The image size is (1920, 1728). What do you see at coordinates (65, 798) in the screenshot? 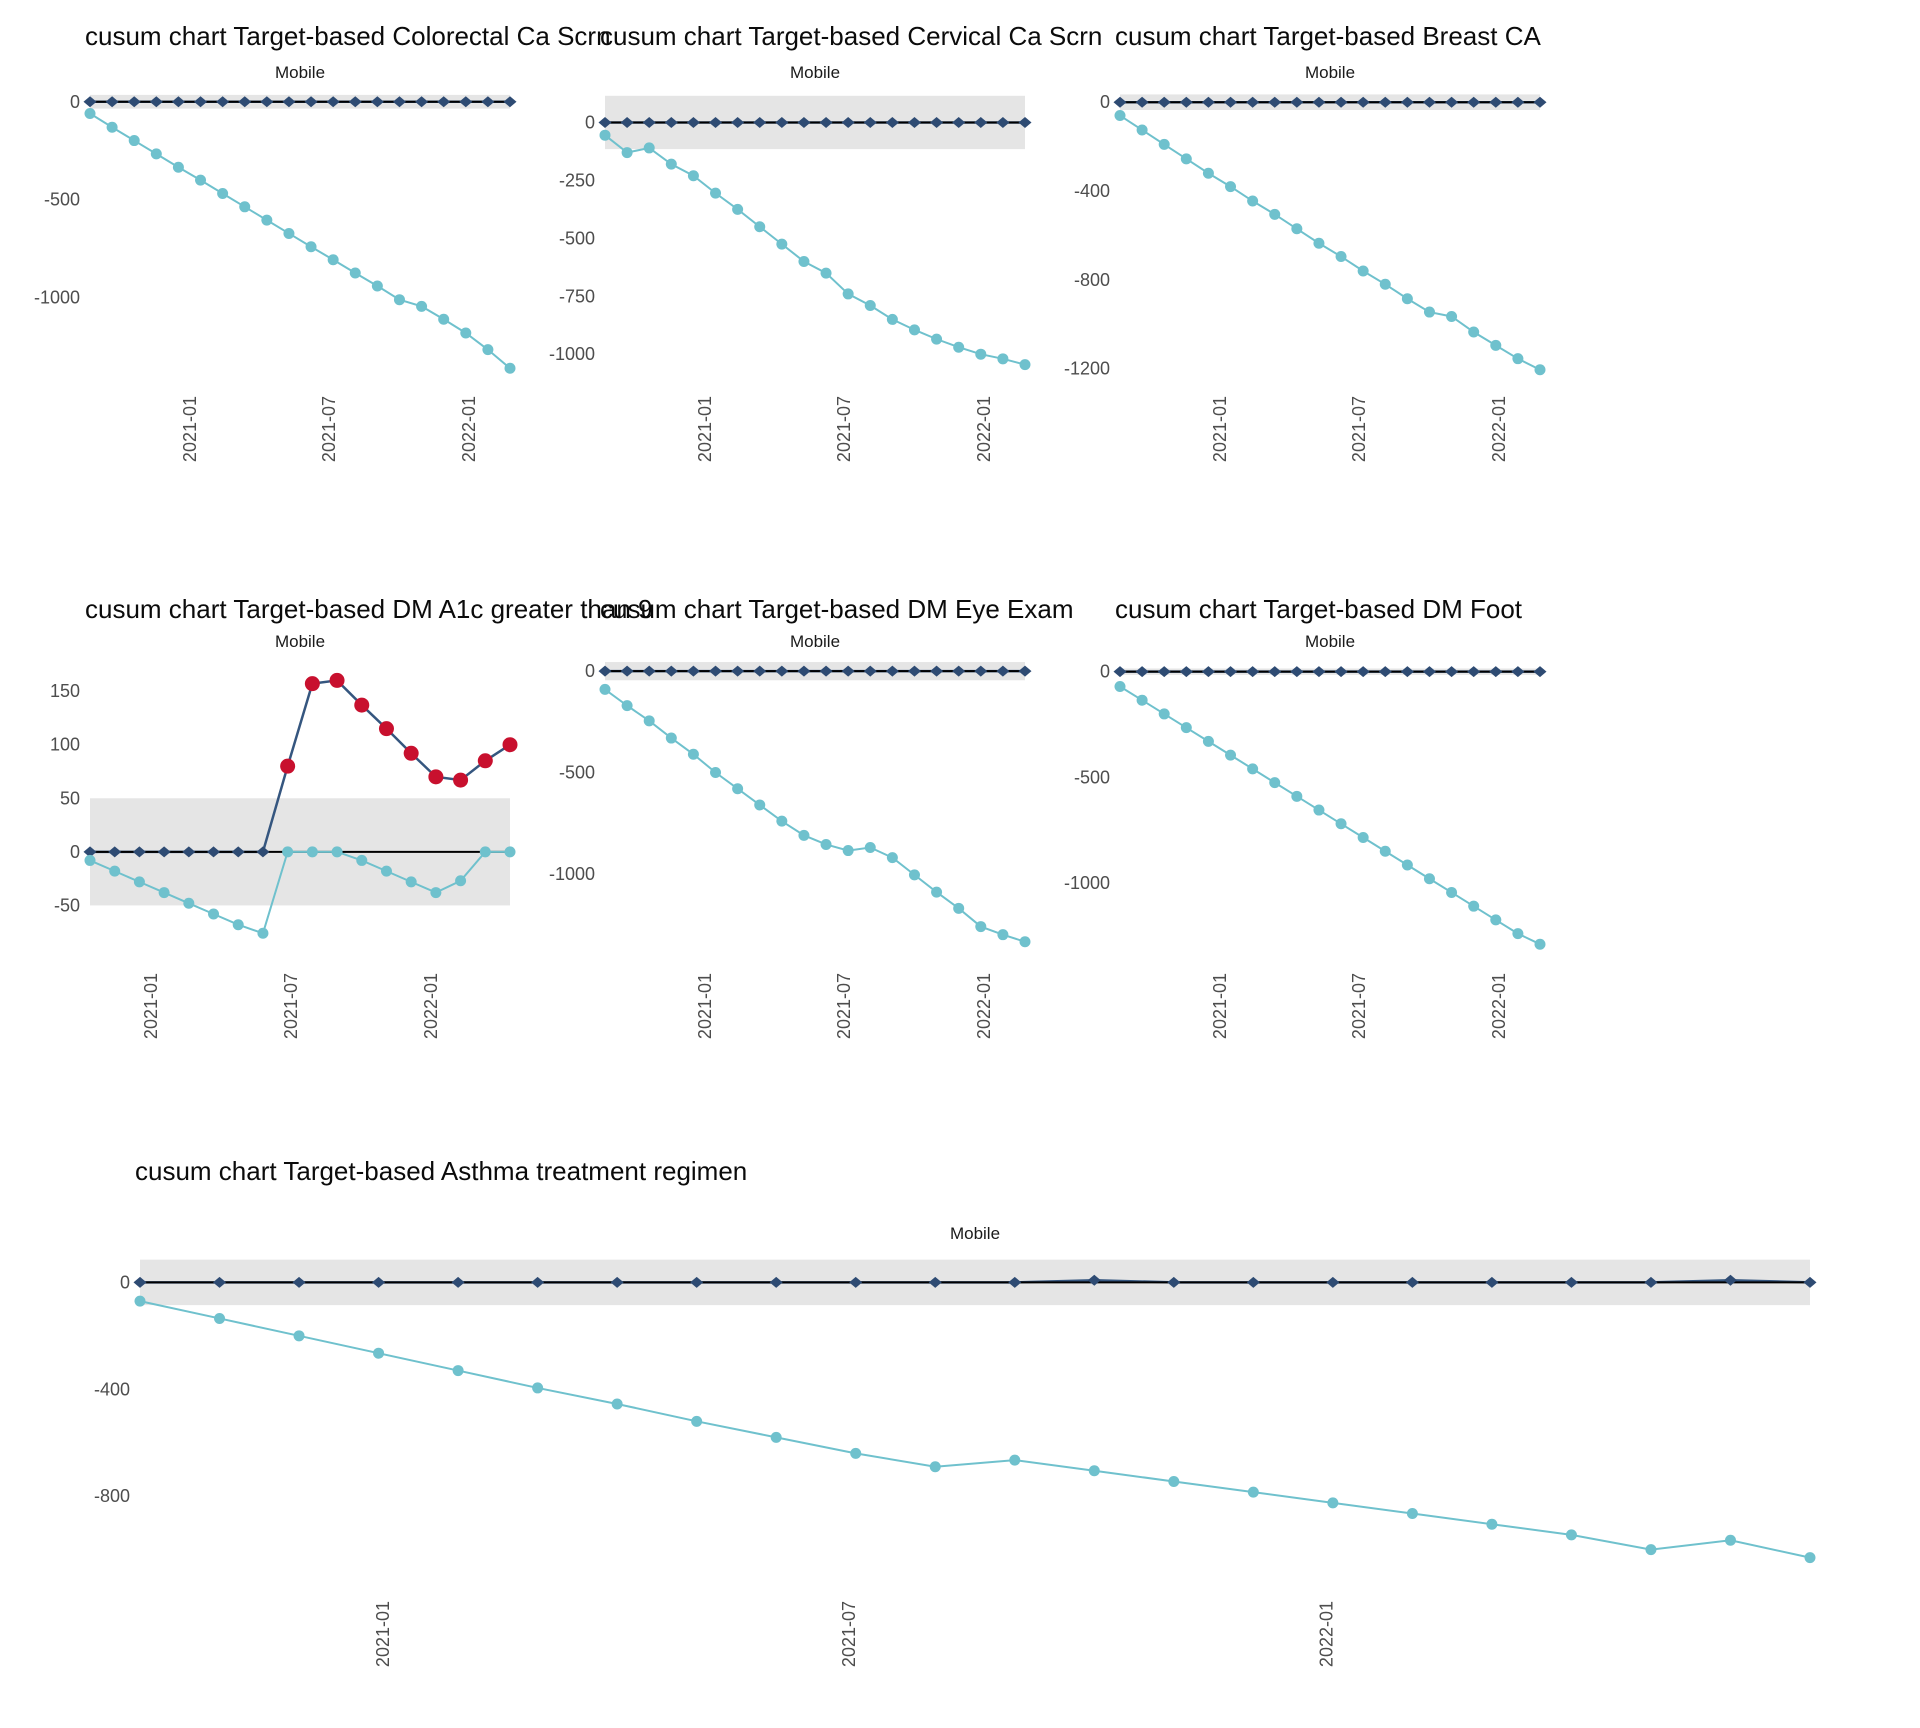
I see `y-axis-labels: 150 100 50 0 -50` at bounding box center [65, 798].